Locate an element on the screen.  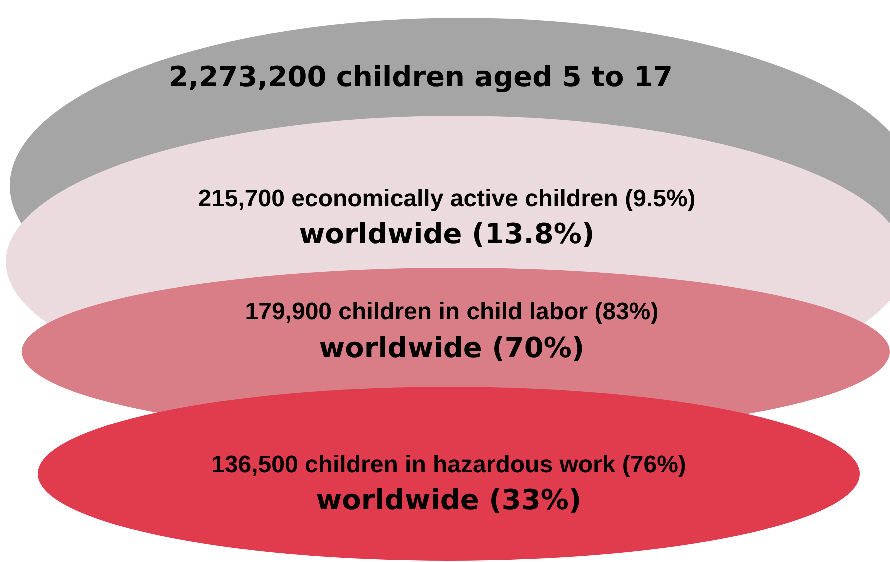
text: worldwide (33%) is located at coordinates (449, 499).